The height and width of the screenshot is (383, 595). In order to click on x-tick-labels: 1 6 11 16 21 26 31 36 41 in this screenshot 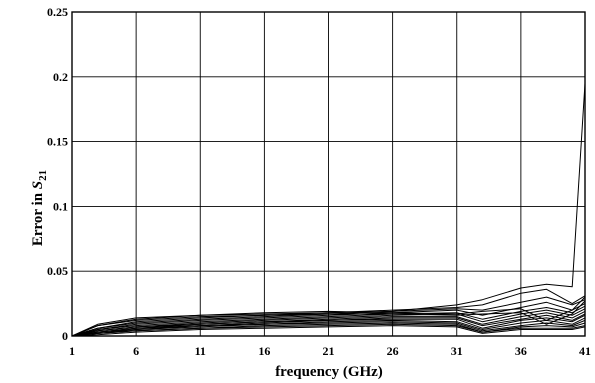, I will do `click(330, 351)`.